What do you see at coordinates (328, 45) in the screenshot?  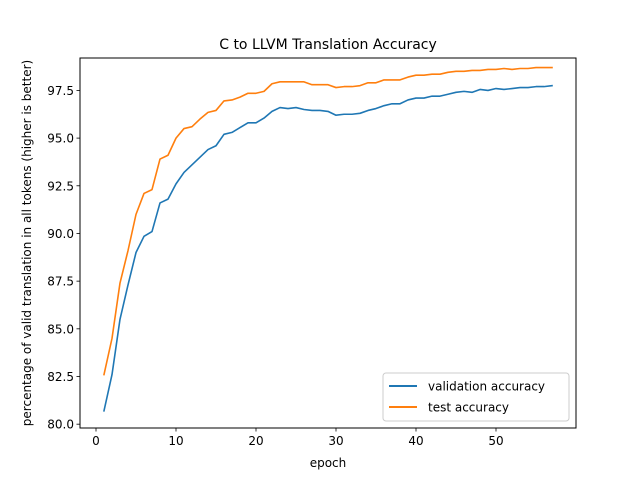 I see `chart-title: C to LLVM Translation Accuracy` at bounding box center [328, 45].